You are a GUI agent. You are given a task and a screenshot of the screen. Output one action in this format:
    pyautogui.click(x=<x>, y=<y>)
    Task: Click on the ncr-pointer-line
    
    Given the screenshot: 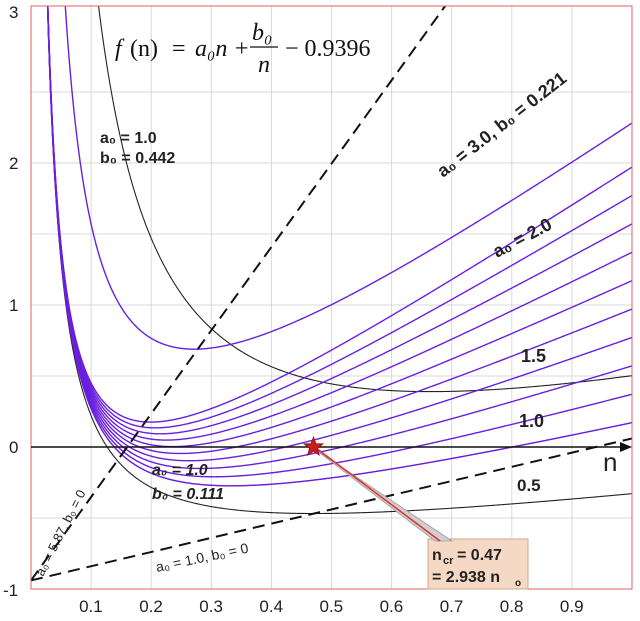 What is the action you would take?
    pyautogui.click(x=378, y=494)
    